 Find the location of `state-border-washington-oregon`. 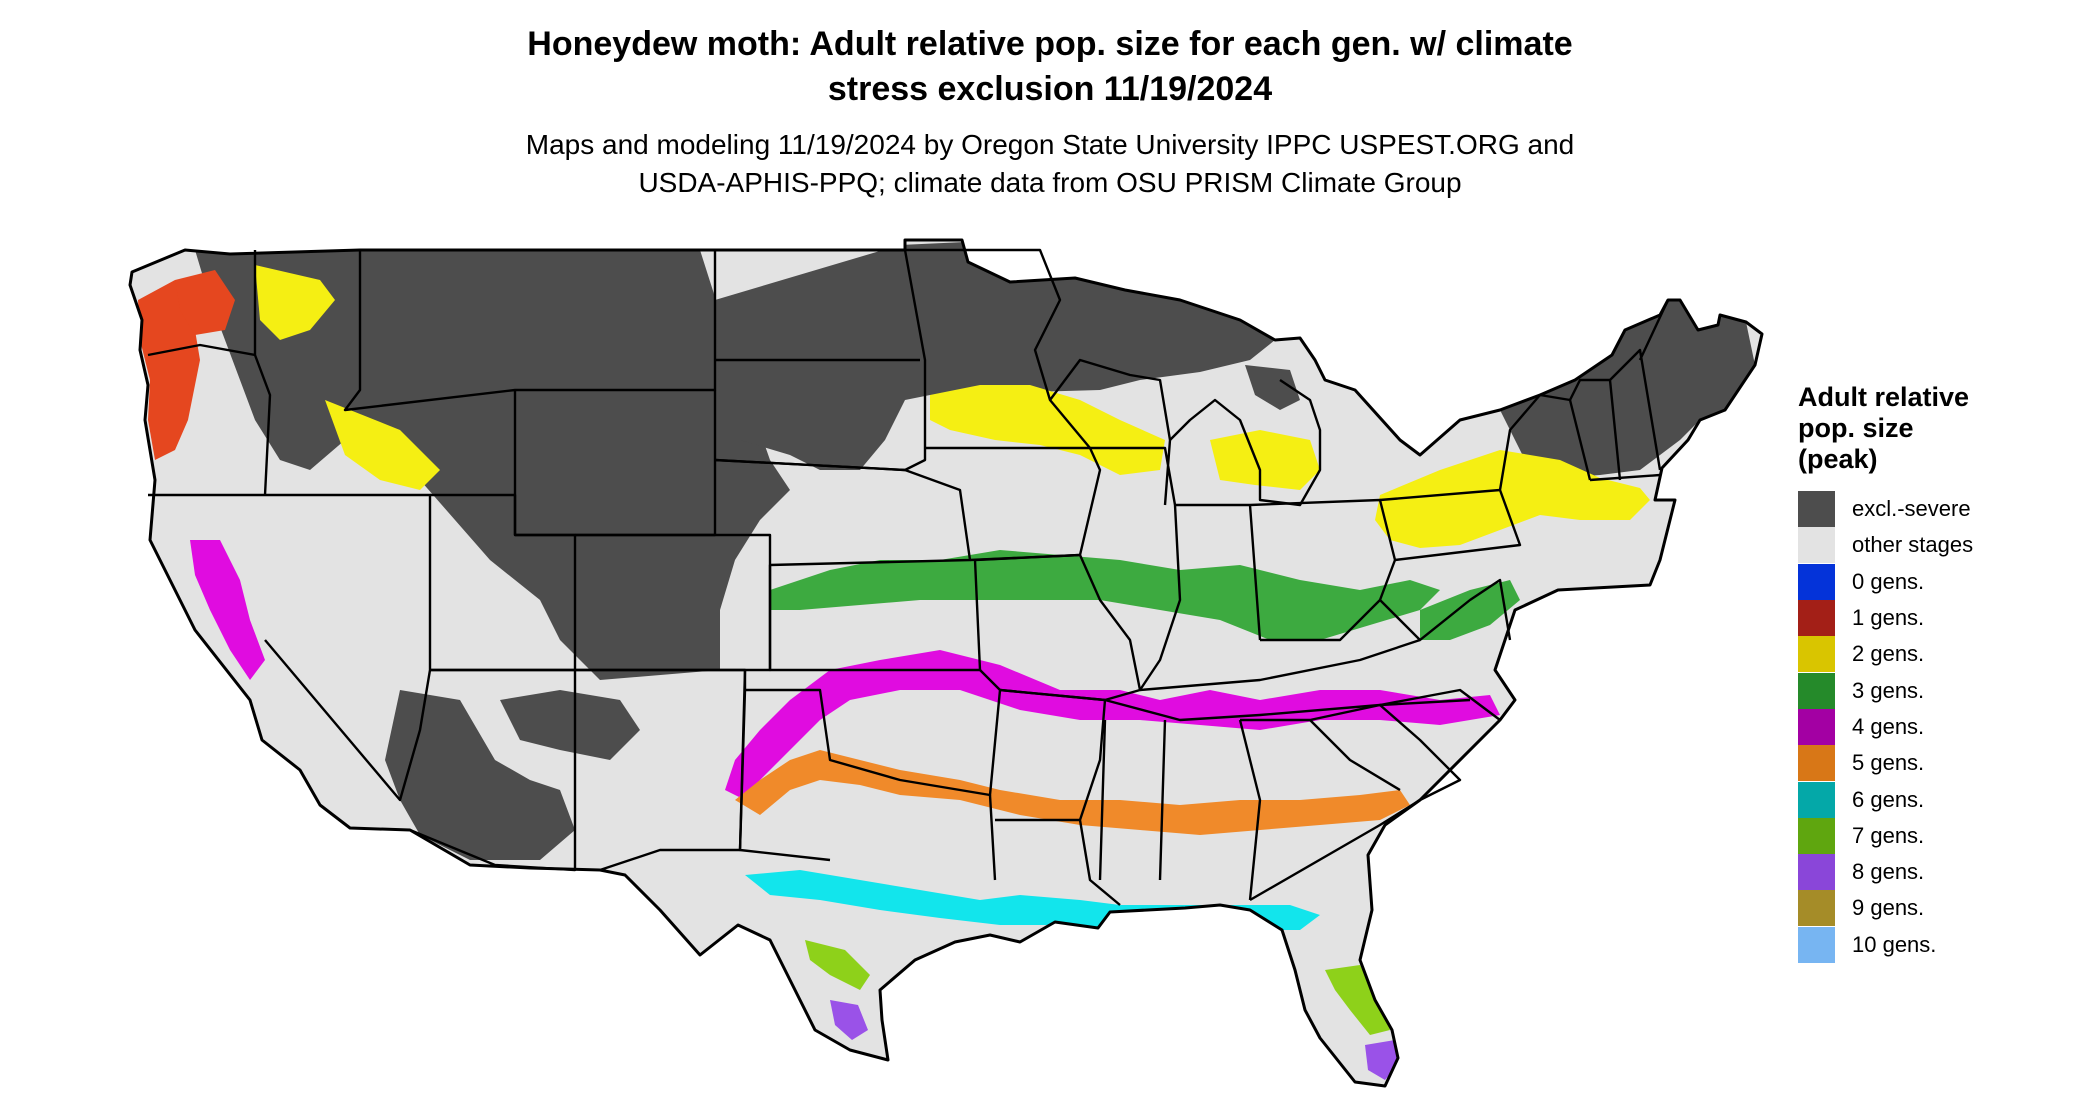

state-border-washington-oregon is located at coordinates (201, 350).